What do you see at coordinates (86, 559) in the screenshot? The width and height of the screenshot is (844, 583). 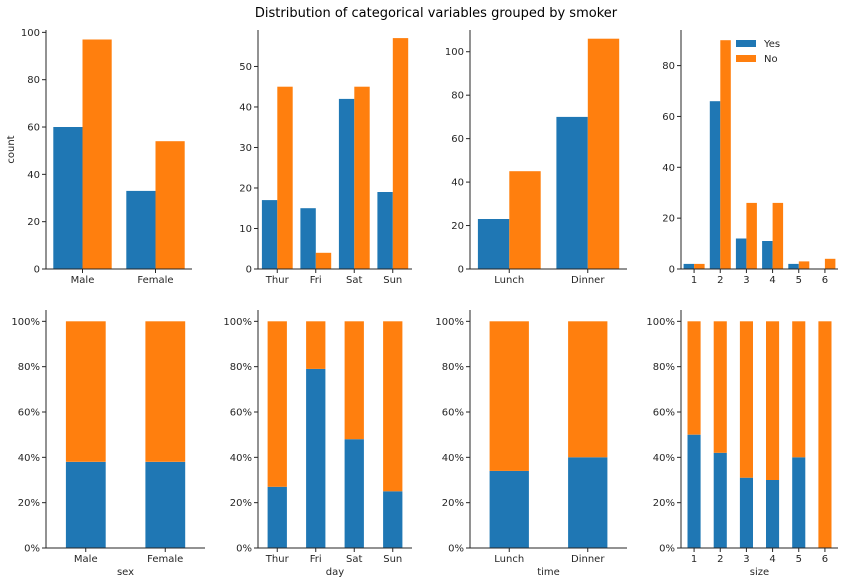 I see `x-tick-label: Male` at bounding box center [86, 559].